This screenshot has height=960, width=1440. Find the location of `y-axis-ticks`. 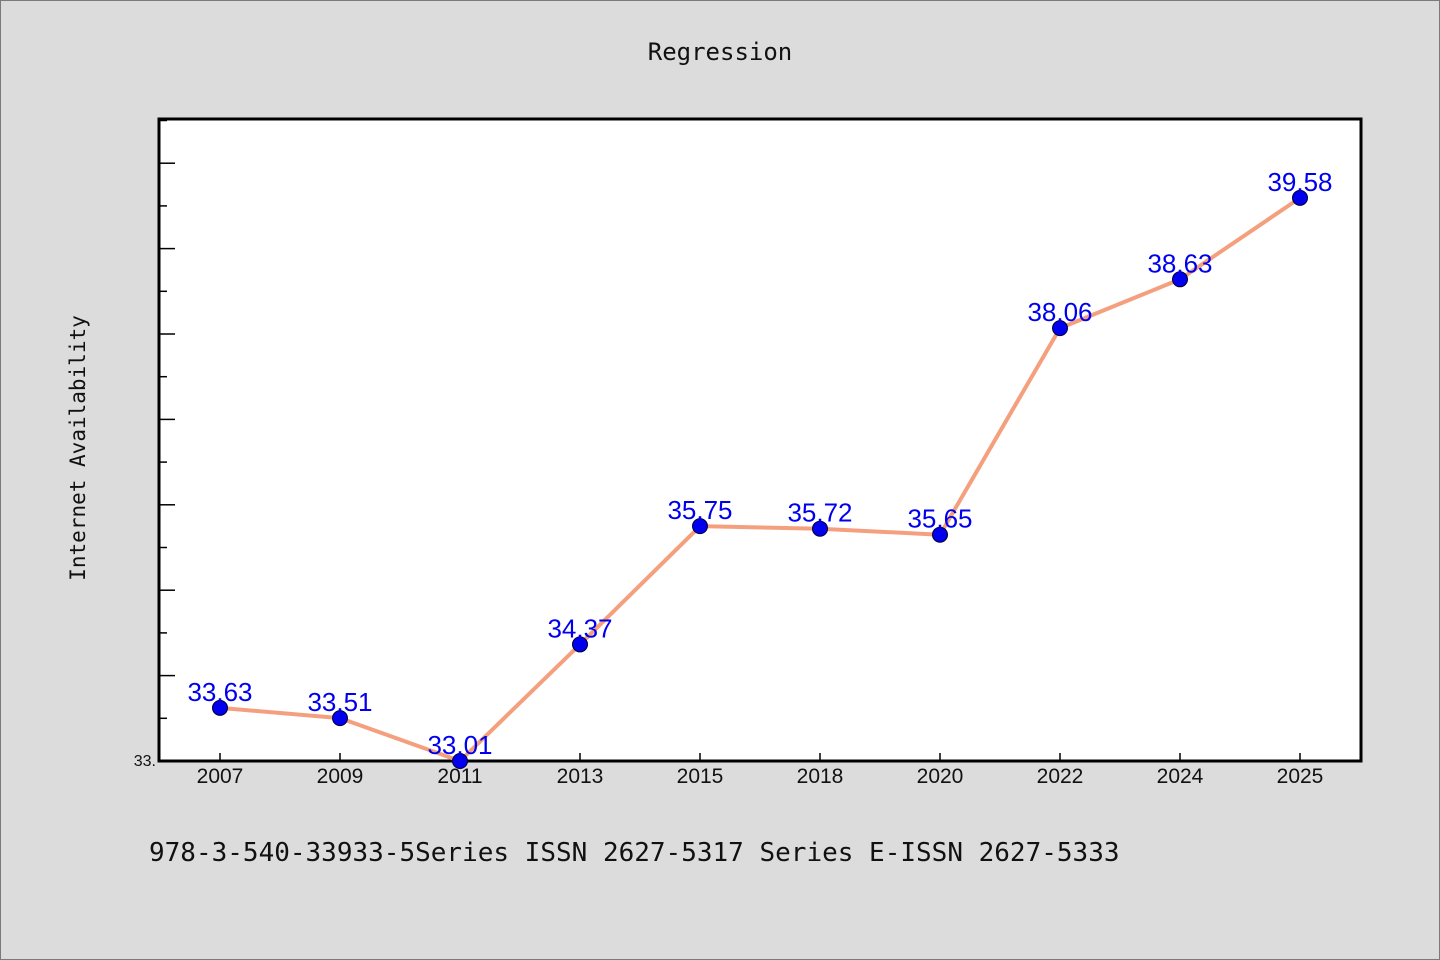

y-axis-ticks is located at coordinates (167, 440).